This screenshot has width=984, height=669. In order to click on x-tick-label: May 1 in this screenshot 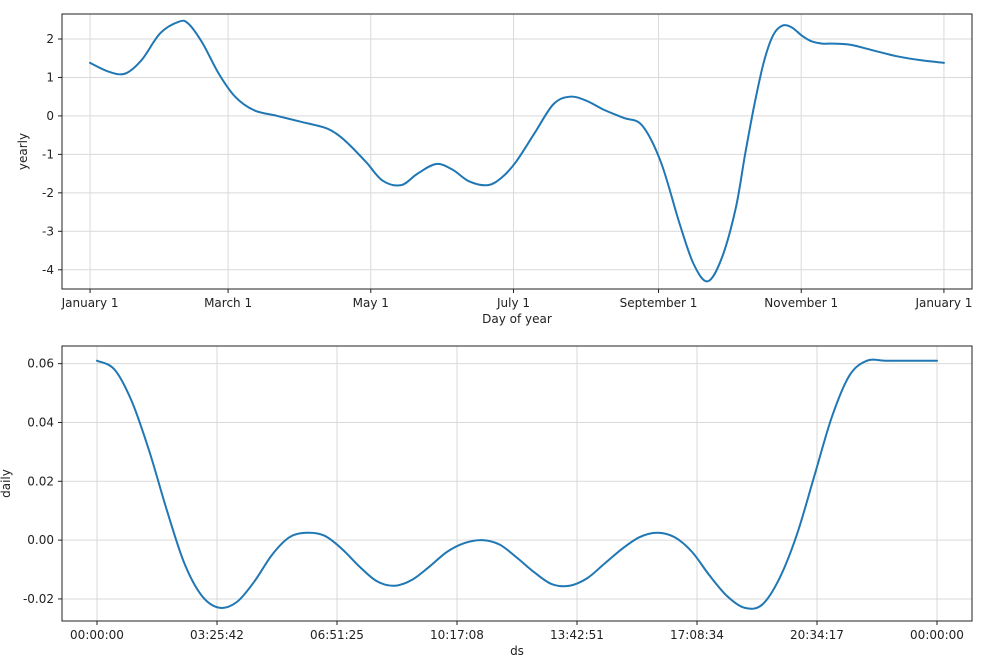, I will do `click(371, 303)`.